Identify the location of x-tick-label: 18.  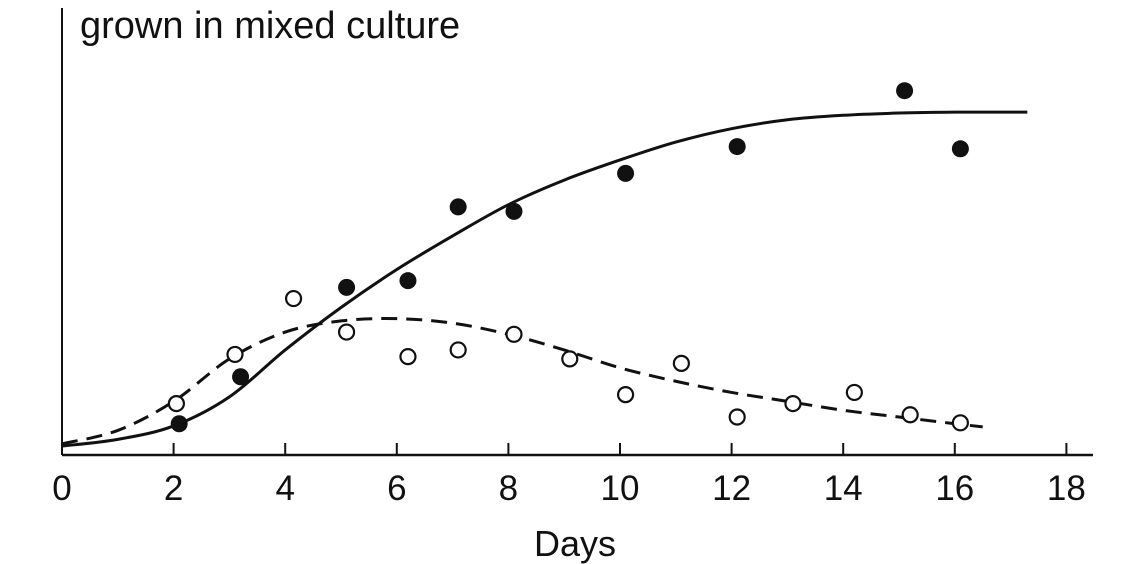
(1066, 488).